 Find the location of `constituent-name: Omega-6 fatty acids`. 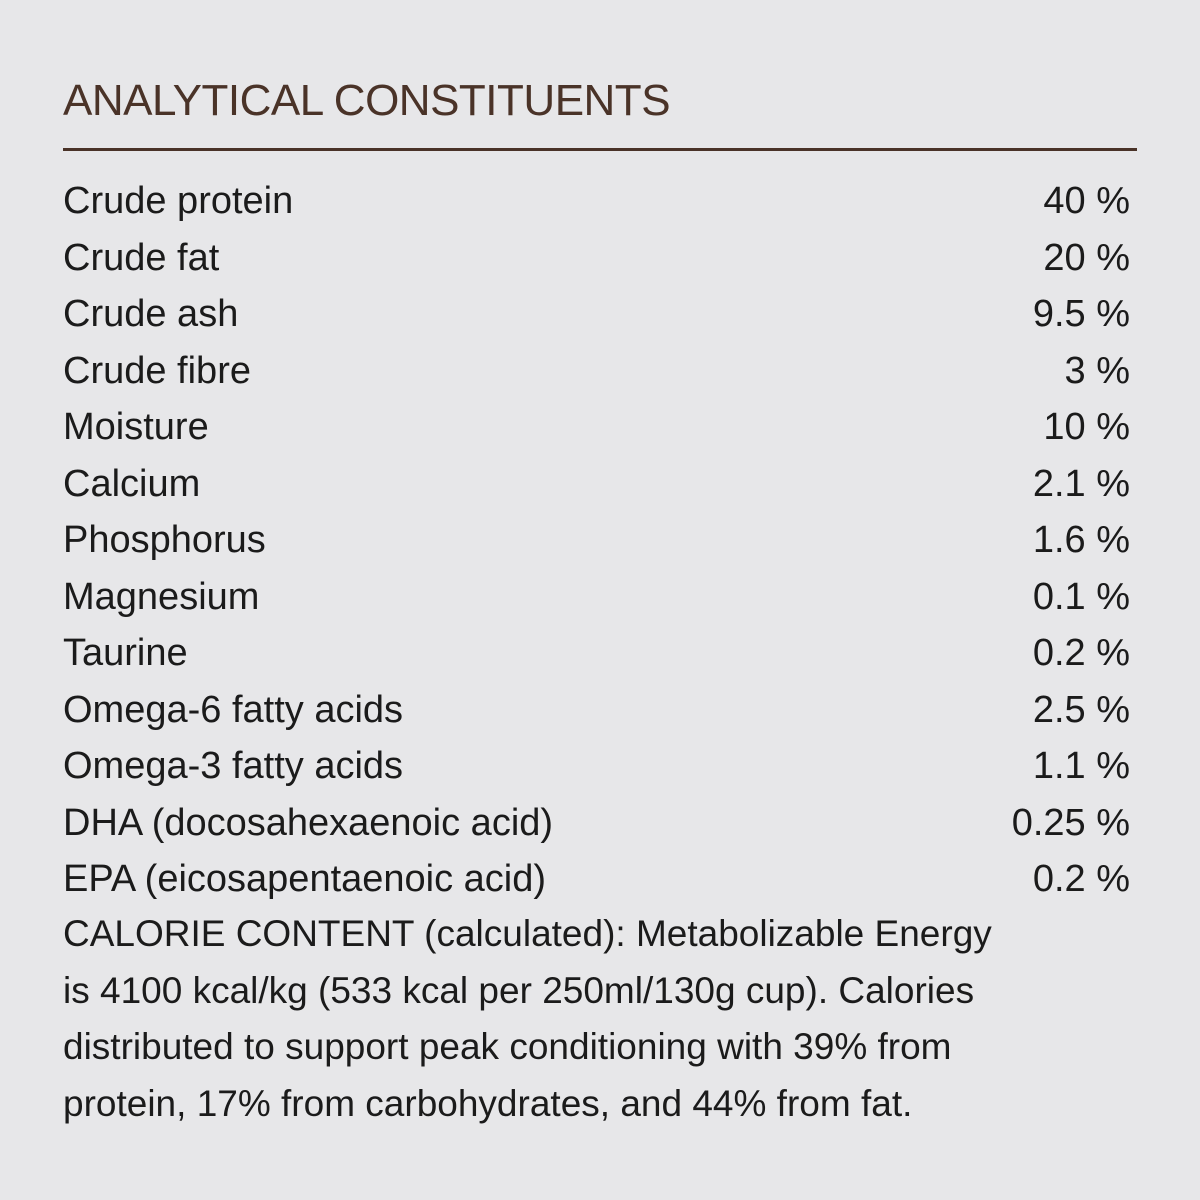

constituent-name: Omega-6 fatty acids is located at coordinates (233, 709).